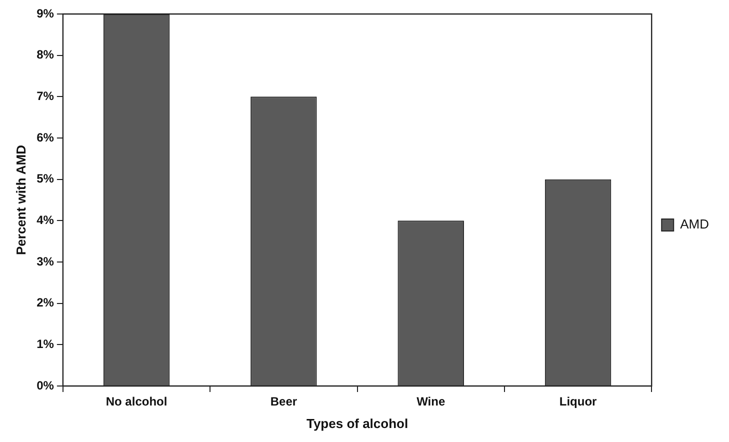 The height and width of the screenshot is (442, 729). What do you see at coordinates (578, 401) in the screenshot?
I see `x-tick-label: Liquor` at bounding box center [578, 401].